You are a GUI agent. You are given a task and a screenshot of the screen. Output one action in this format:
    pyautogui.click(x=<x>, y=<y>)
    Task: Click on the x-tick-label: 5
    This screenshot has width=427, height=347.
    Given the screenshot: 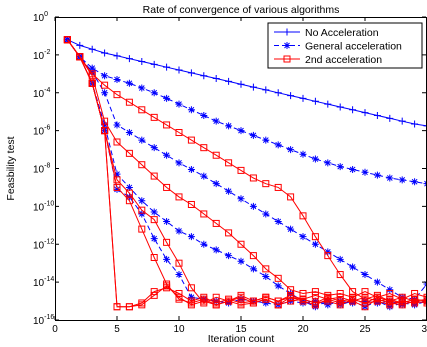 What is the action you would take?
    pyautogui.click(x=117, y=329)
    